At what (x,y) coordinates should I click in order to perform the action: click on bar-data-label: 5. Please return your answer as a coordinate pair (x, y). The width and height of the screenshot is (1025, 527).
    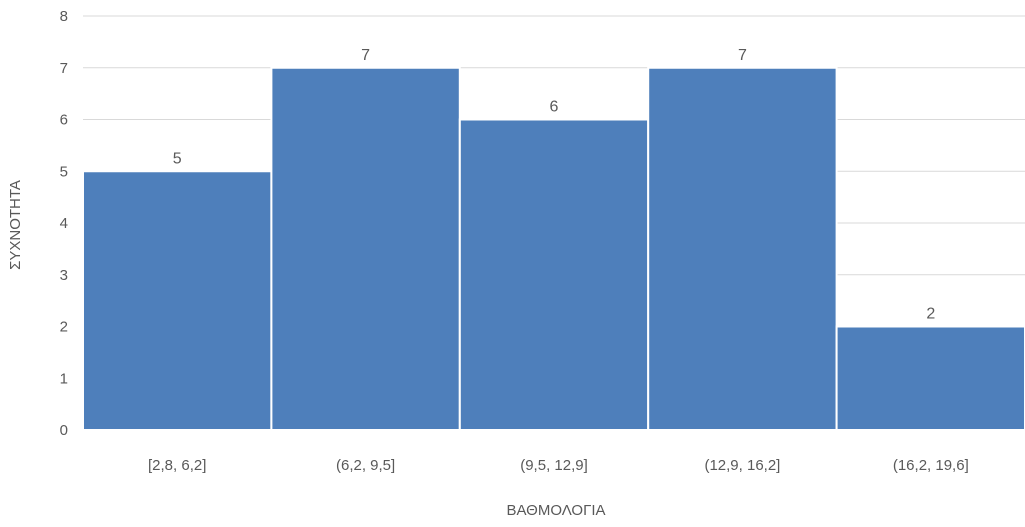
    Looking at the image, I should click on (177, 158).